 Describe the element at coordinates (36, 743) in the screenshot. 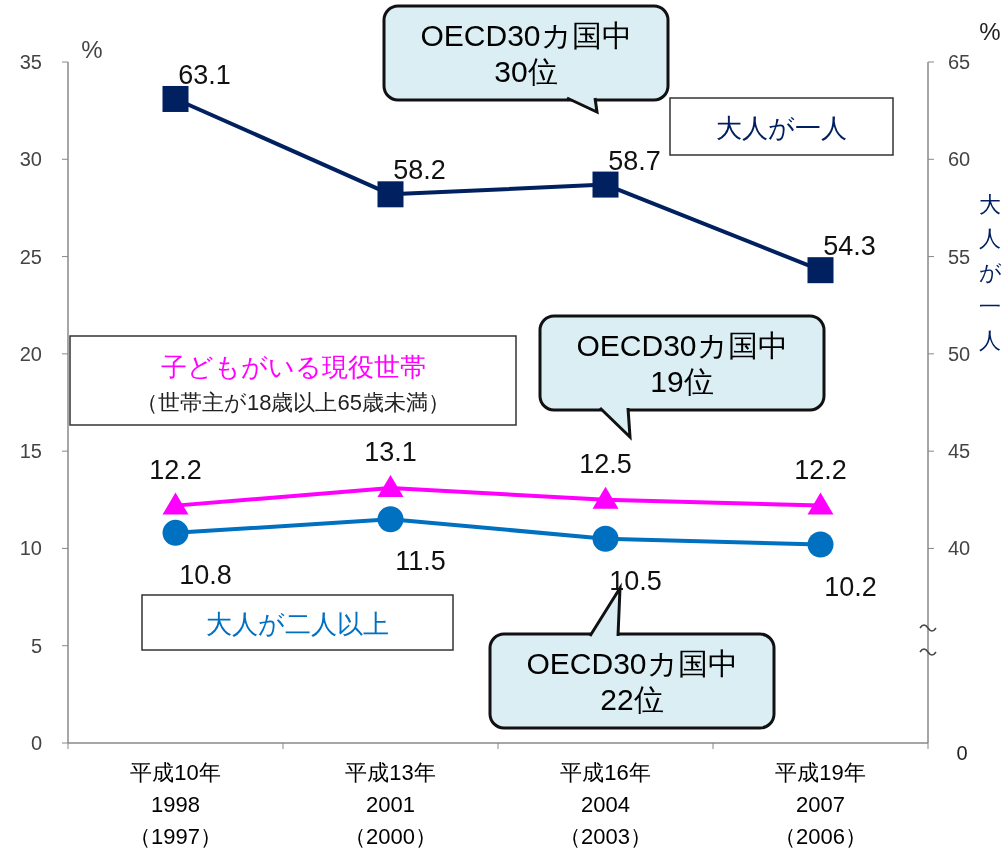

I see `y-tick-label: 0` at that location.